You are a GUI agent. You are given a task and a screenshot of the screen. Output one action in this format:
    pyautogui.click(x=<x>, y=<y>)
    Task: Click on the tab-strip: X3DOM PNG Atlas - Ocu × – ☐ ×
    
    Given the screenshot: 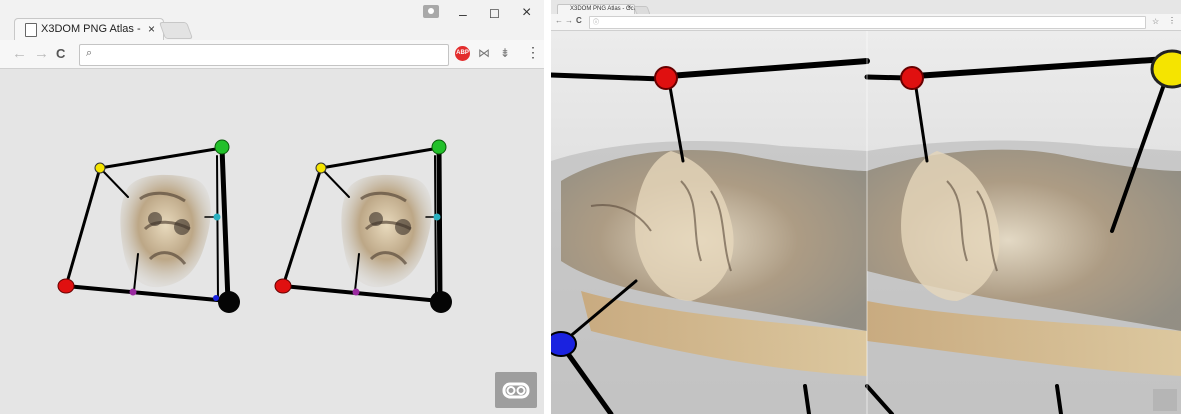 What is the action you would take?
    pyautogui.click(x=272, y=20)
    